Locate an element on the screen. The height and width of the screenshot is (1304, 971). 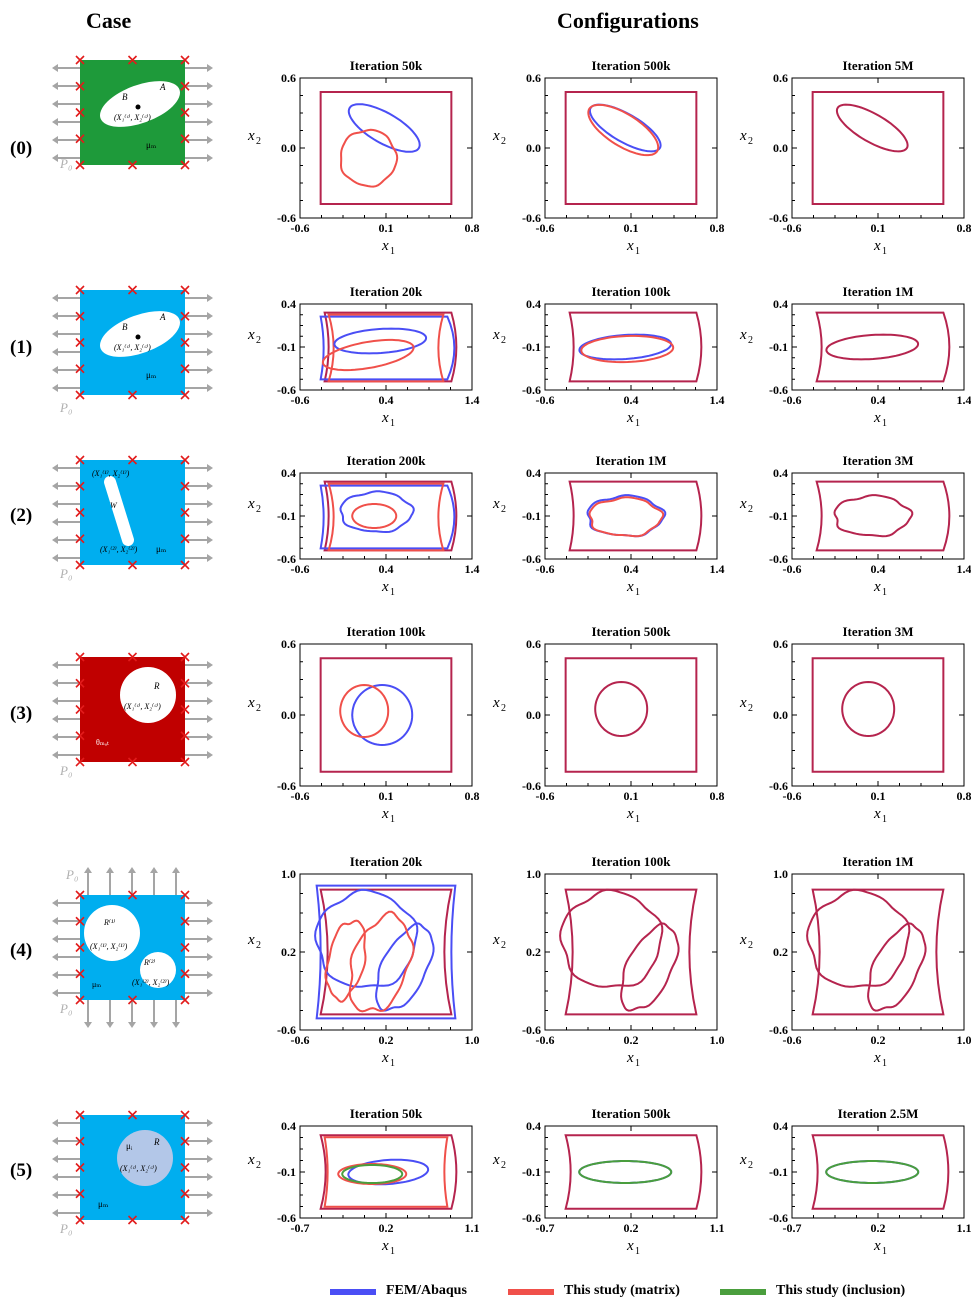
inclusion-boundary-matrix is located at coordinates (626, 517).